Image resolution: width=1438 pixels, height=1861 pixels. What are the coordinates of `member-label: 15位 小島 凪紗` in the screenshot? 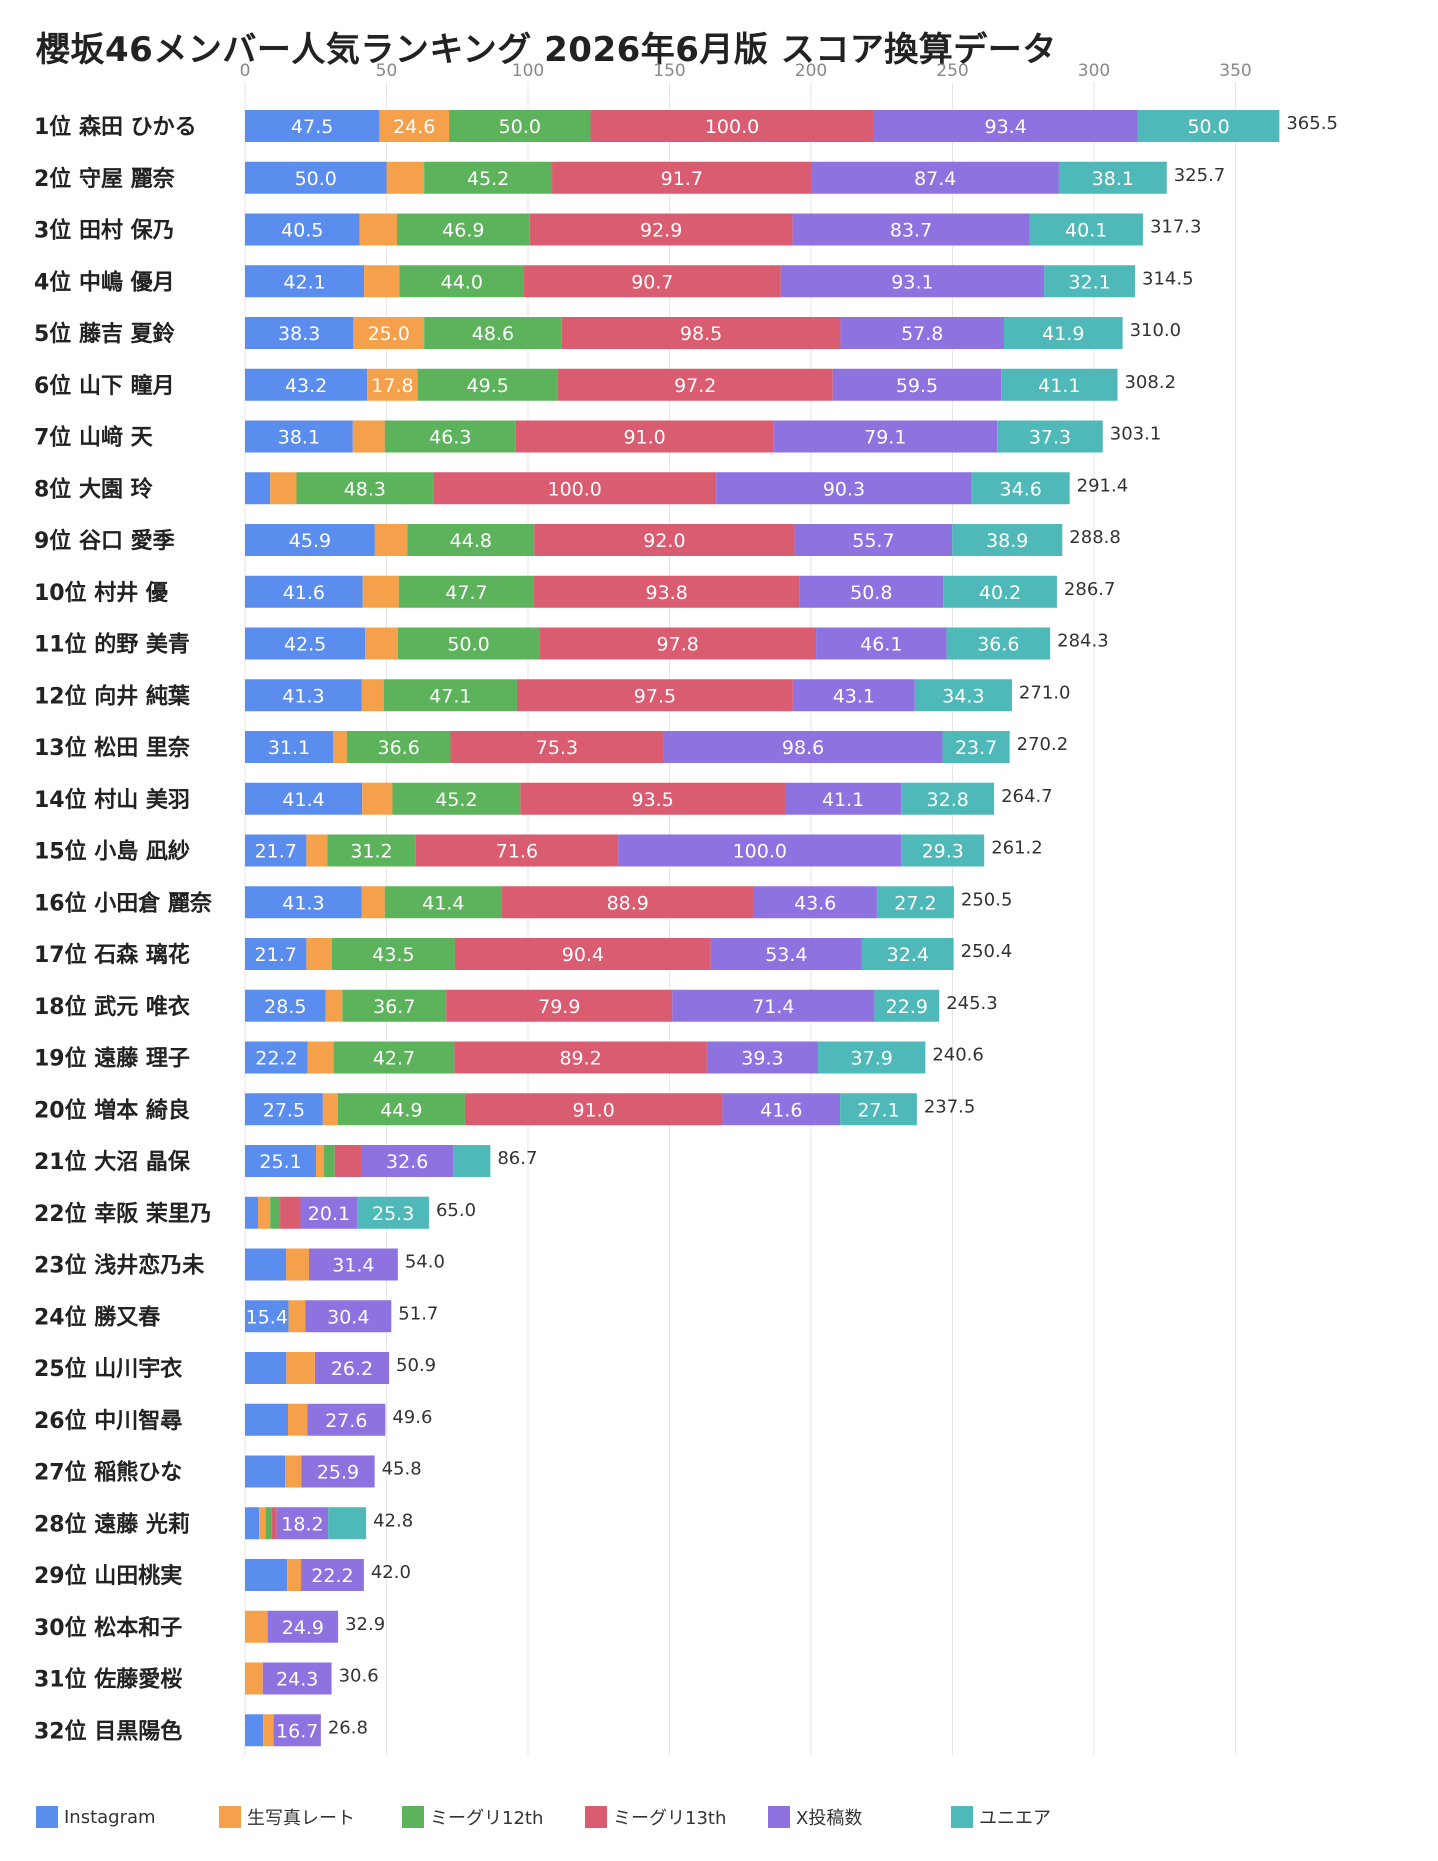 It's located at (112, 852).